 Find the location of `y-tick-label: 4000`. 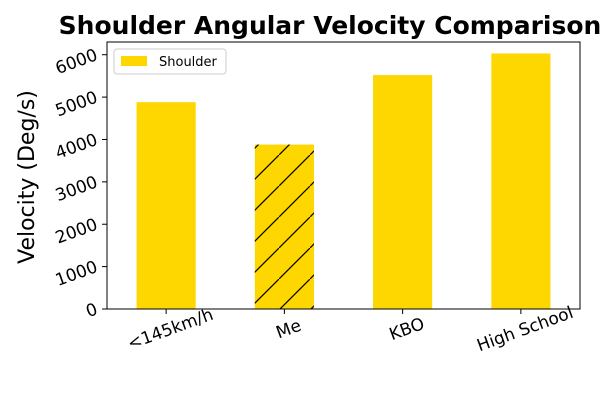

y-tick-label: 4000 is located at coordinates (76, 147).